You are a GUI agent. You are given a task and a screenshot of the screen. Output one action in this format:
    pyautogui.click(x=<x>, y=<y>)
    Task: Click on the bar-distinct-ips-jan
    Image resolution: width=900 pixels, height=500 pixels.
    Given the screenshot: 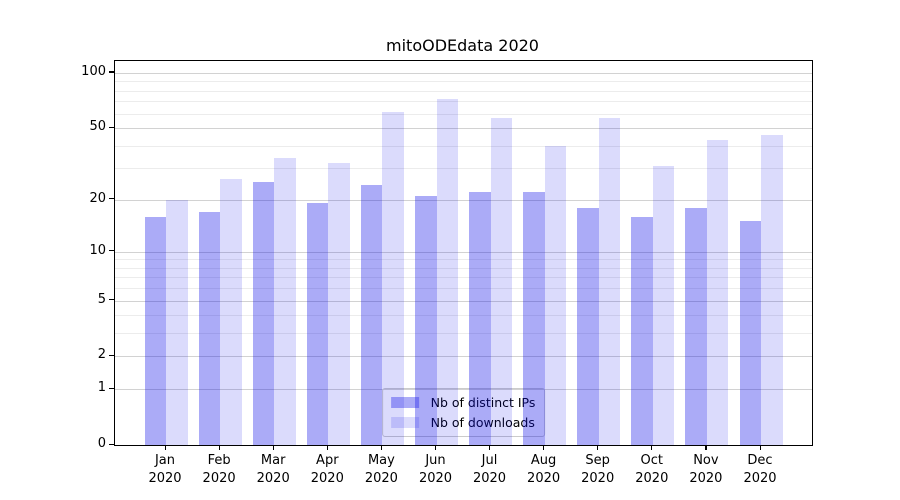 What is the action you would take?
    pyautogui.click(x=155, y=330)
    